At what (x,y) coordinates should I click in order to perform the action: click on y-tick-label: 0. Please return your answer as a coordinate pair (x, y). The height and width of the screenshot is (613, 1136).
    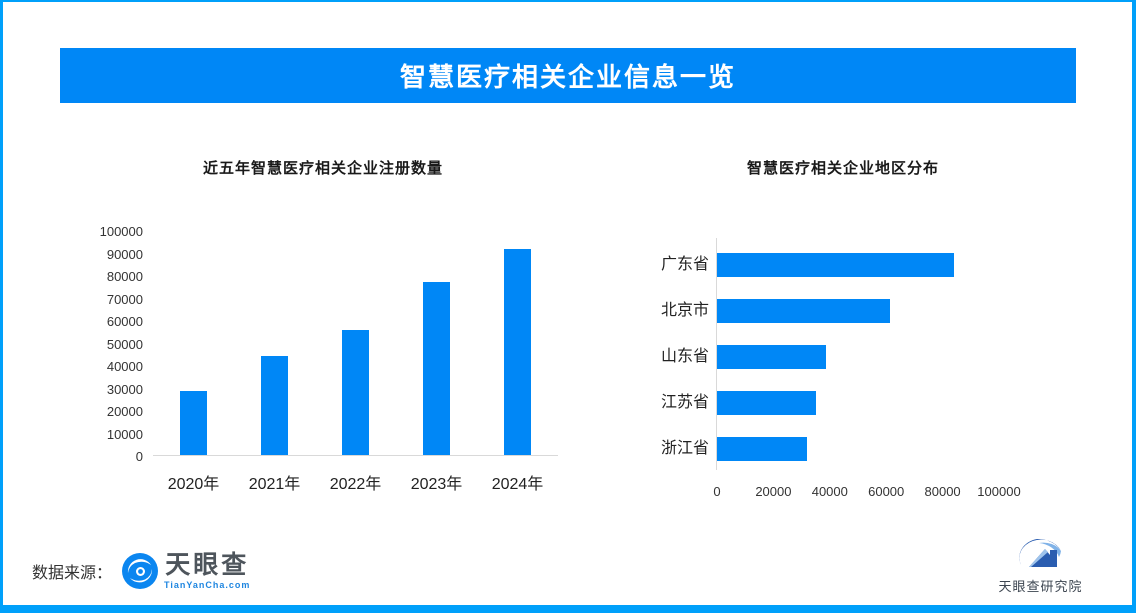
    Looking at the image, I should click on (139, 456).